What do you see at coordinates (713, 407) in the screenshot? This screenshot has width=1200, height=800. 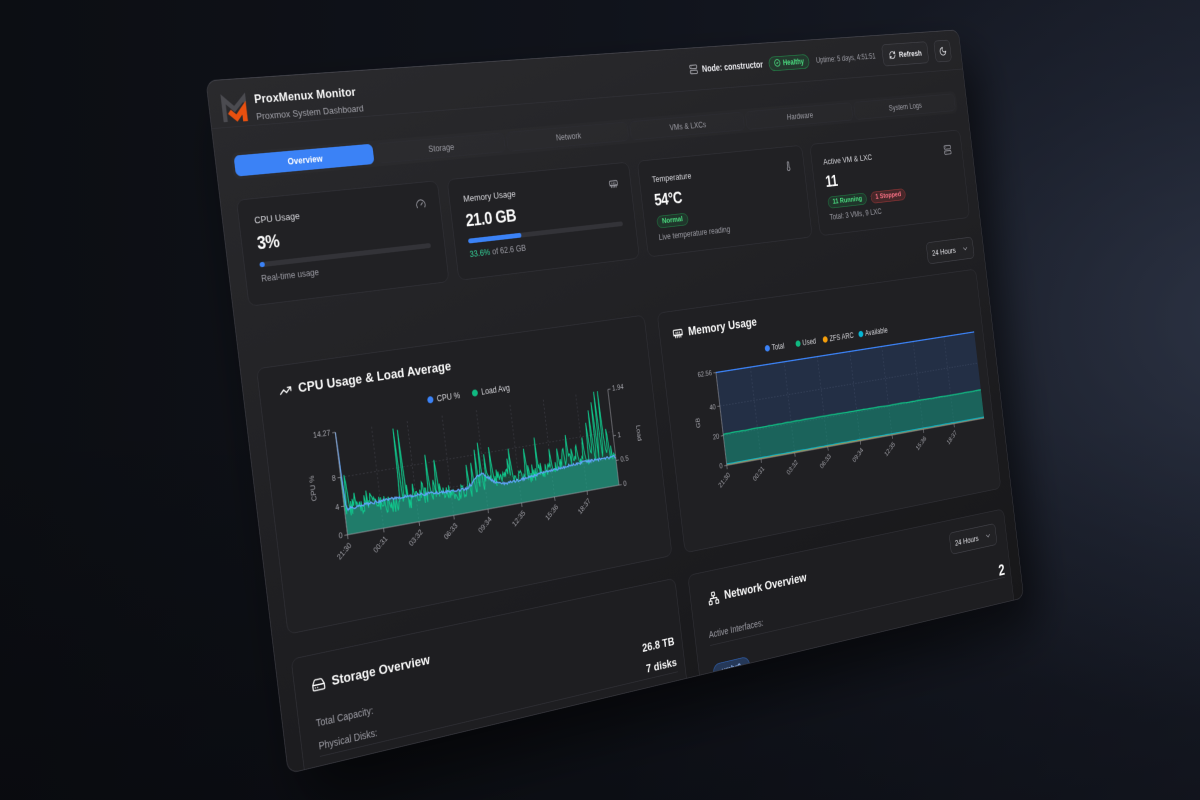 I see `svg-text: 40` at bounding box center [713, 407].